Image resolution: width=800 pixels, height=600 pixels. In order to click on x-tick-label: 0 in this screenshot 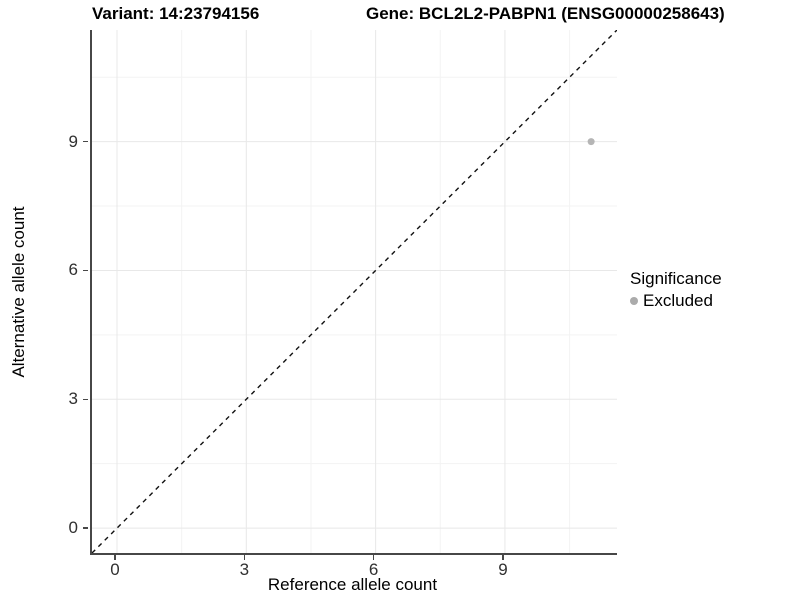, I will do `click(115, 569)`.